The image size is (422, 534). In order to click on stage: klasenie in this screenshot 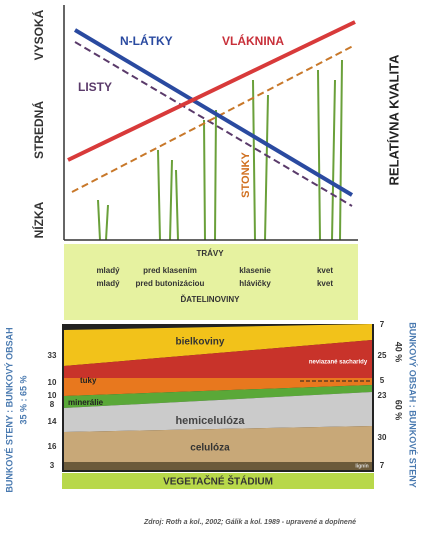, I will do `click(255, 270)`.